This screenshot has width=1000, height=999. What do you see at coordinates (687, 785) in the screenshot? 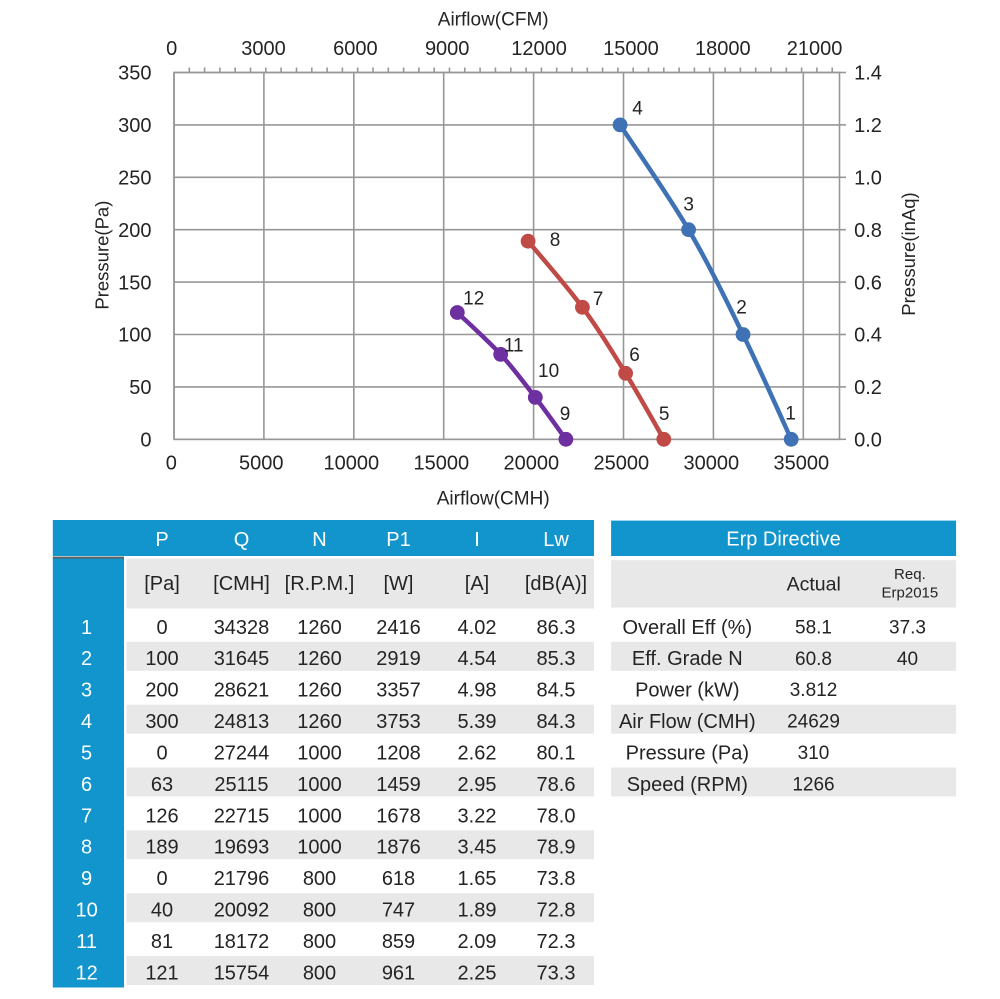
I see `svg-text: Speed (RPM)` at bounding box center [687, 785].